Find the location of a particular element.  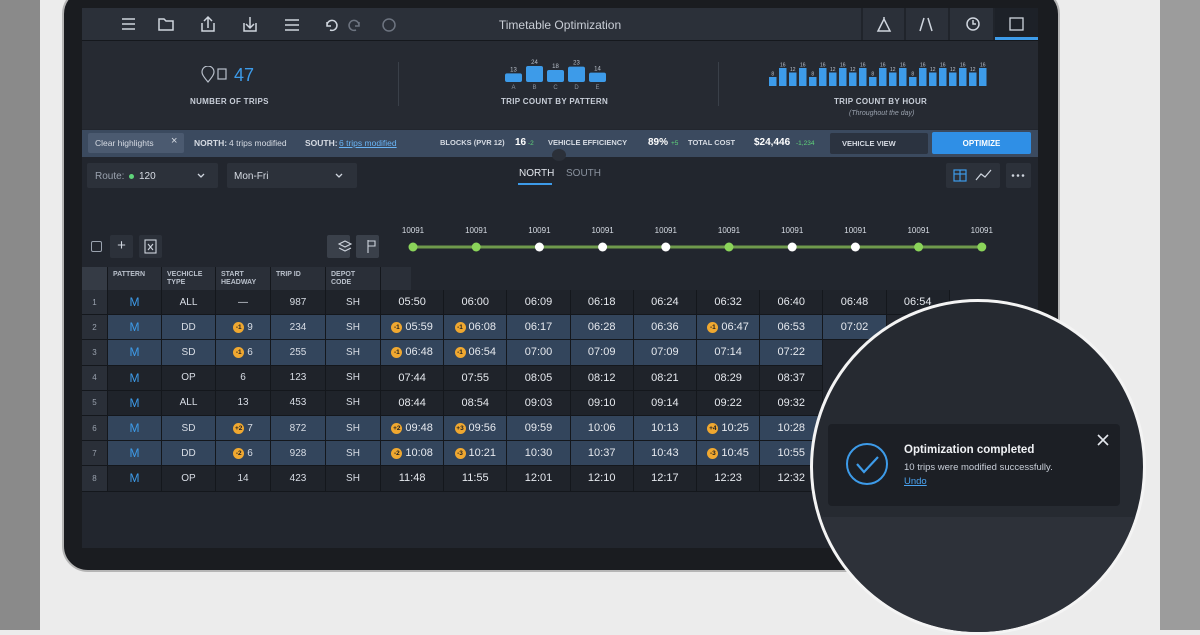

optimize-button is located at coordinates (981, 143).